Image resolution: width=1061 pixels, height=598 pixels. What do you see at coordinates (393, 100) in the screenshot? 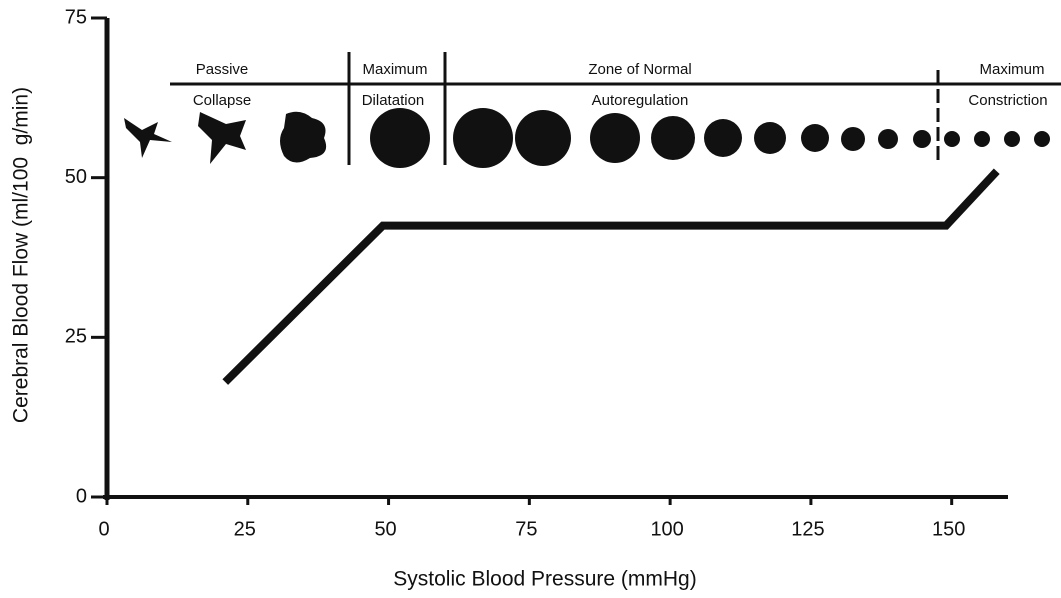
I see `zone-label: Dilatation` at bounding box center [393, 100].